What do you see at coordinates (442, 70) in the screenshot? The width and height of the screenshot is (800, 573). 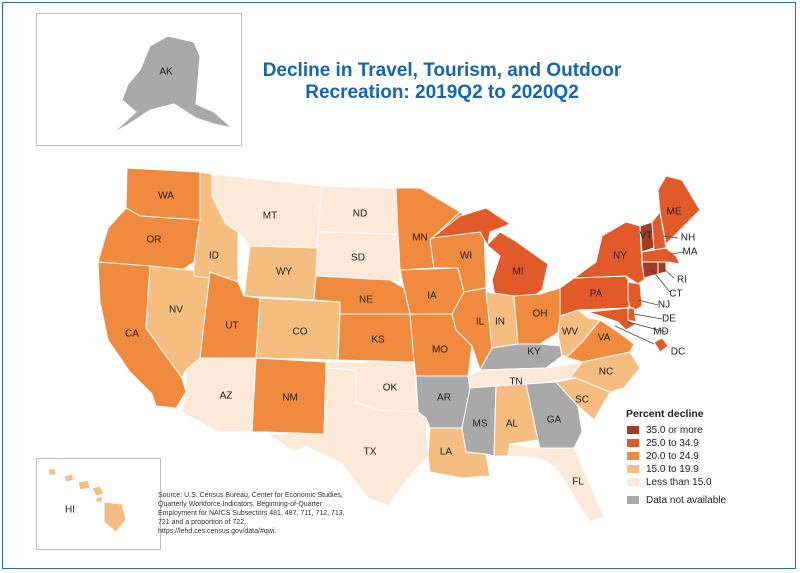 I see `map-title-line-1: Decline in Travel, Tourism, and Outdoor` at bounding box center [442, 70].